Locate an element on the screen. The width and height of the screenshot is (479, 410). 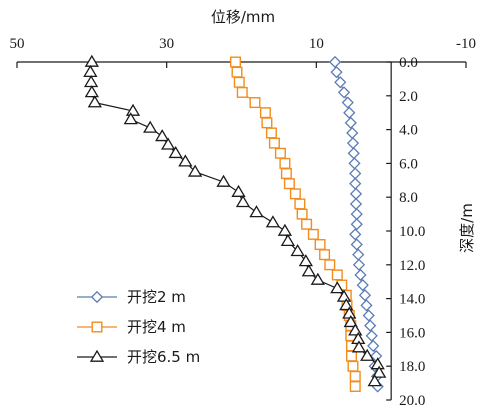
legend-label-1: 开挖4 m is located at coordinates (156, 327).